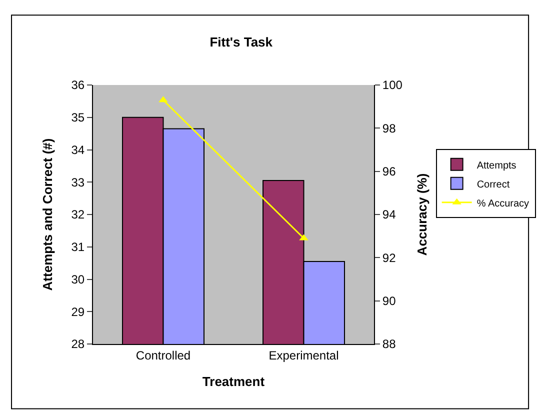 Image resolution: width=548 pixels, height=414 pixels. What do you see at coordinates (78, 182) in the screenshot?
I see `y-tick-label: 33` at bounding box center [78, 182].